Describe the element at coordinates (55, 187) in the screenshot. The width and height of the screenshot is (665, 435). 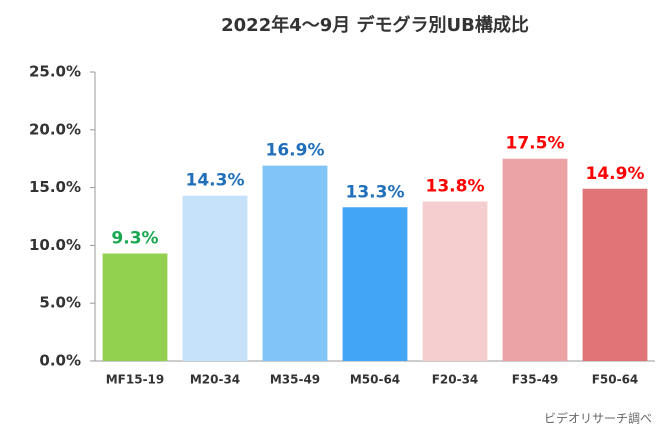
I see `y-tick-label: 15.0%` at that location.